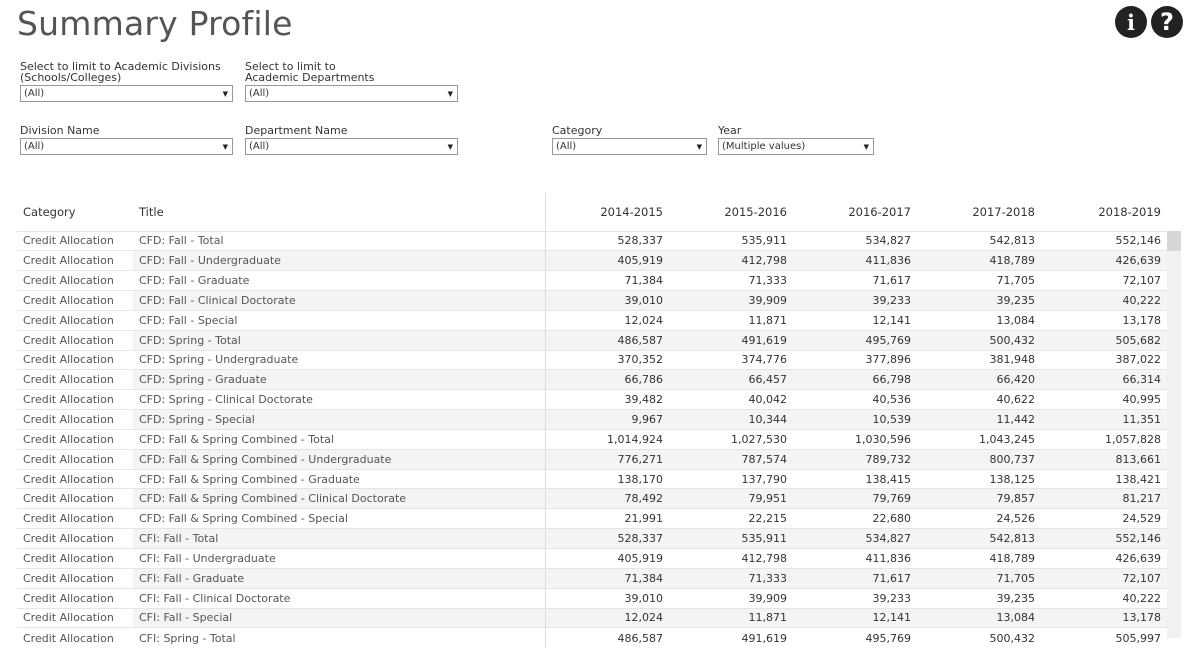  I want to click on cell-title: CFD: Spring - Undergraduate, so click(339, 359).